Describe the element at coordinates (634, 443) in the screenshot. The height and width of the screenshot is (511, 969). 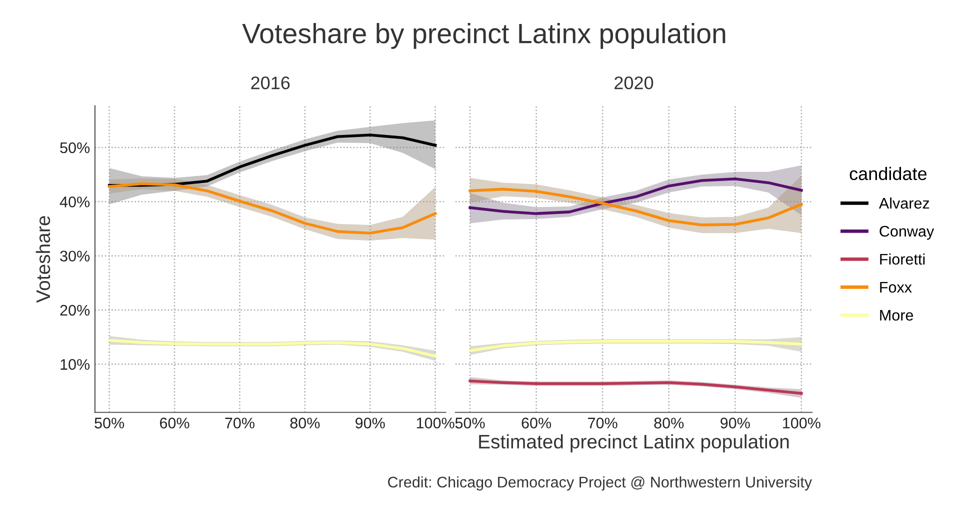
I see `x-axis-title: Estimated precinct Latinx population` at that location.